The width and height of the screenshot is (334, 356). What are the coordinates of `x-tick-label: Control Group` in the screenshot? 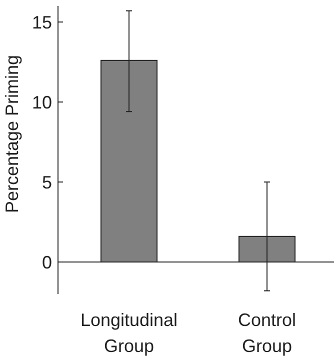 It's located at (267, 333).